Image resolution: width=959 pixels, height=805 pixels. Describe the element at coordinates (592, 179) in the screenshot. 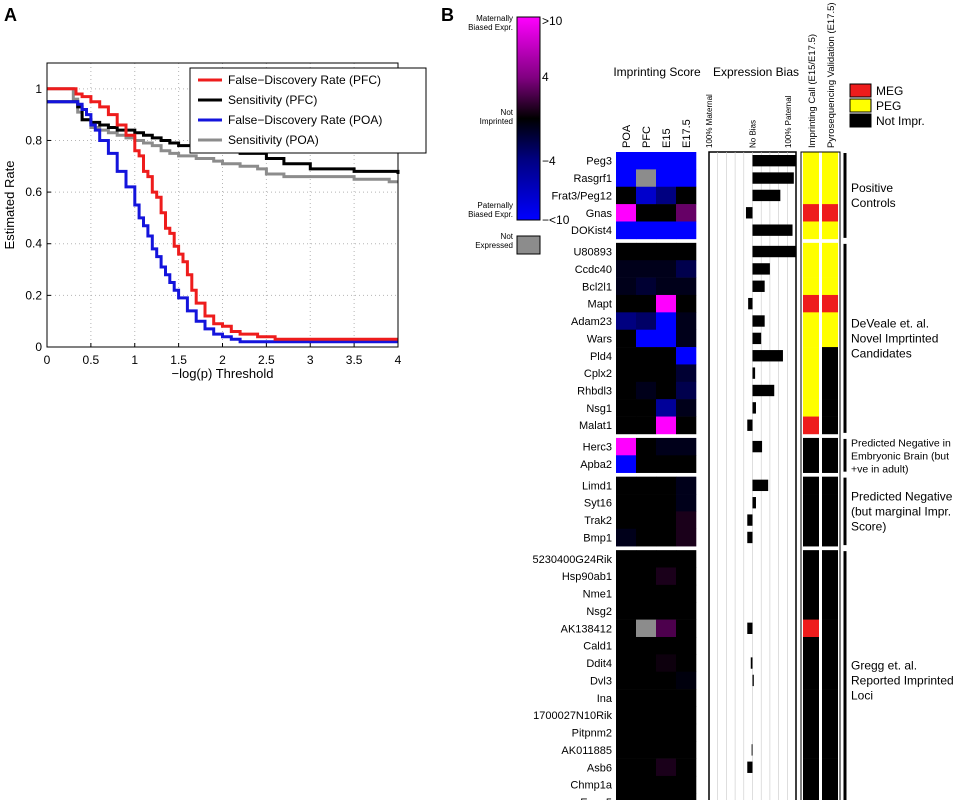

I see `gene-label: Rasgrf1` at that location.